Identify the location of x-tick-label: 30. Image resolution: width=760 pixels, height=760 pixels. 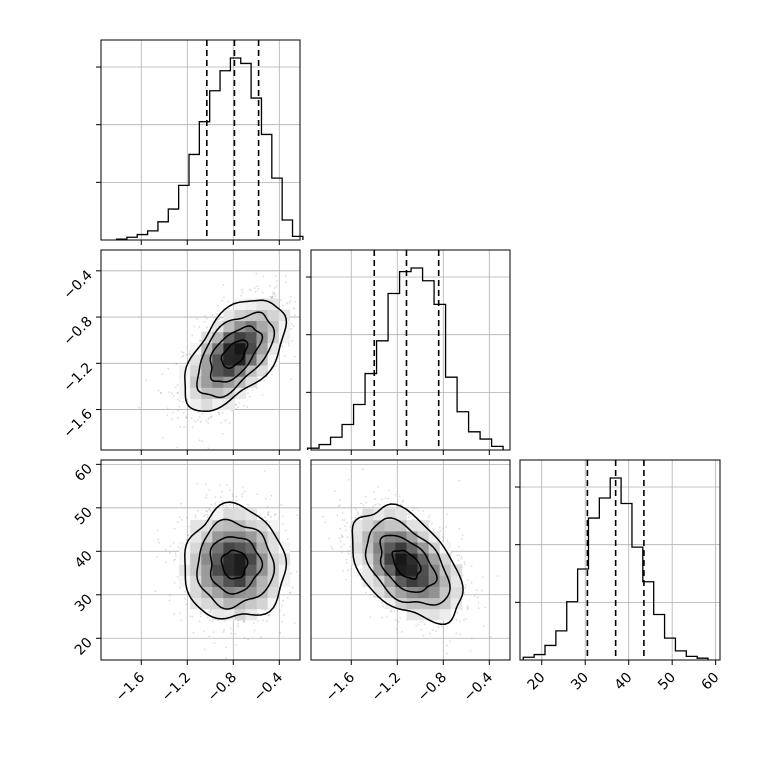
(580, 682).